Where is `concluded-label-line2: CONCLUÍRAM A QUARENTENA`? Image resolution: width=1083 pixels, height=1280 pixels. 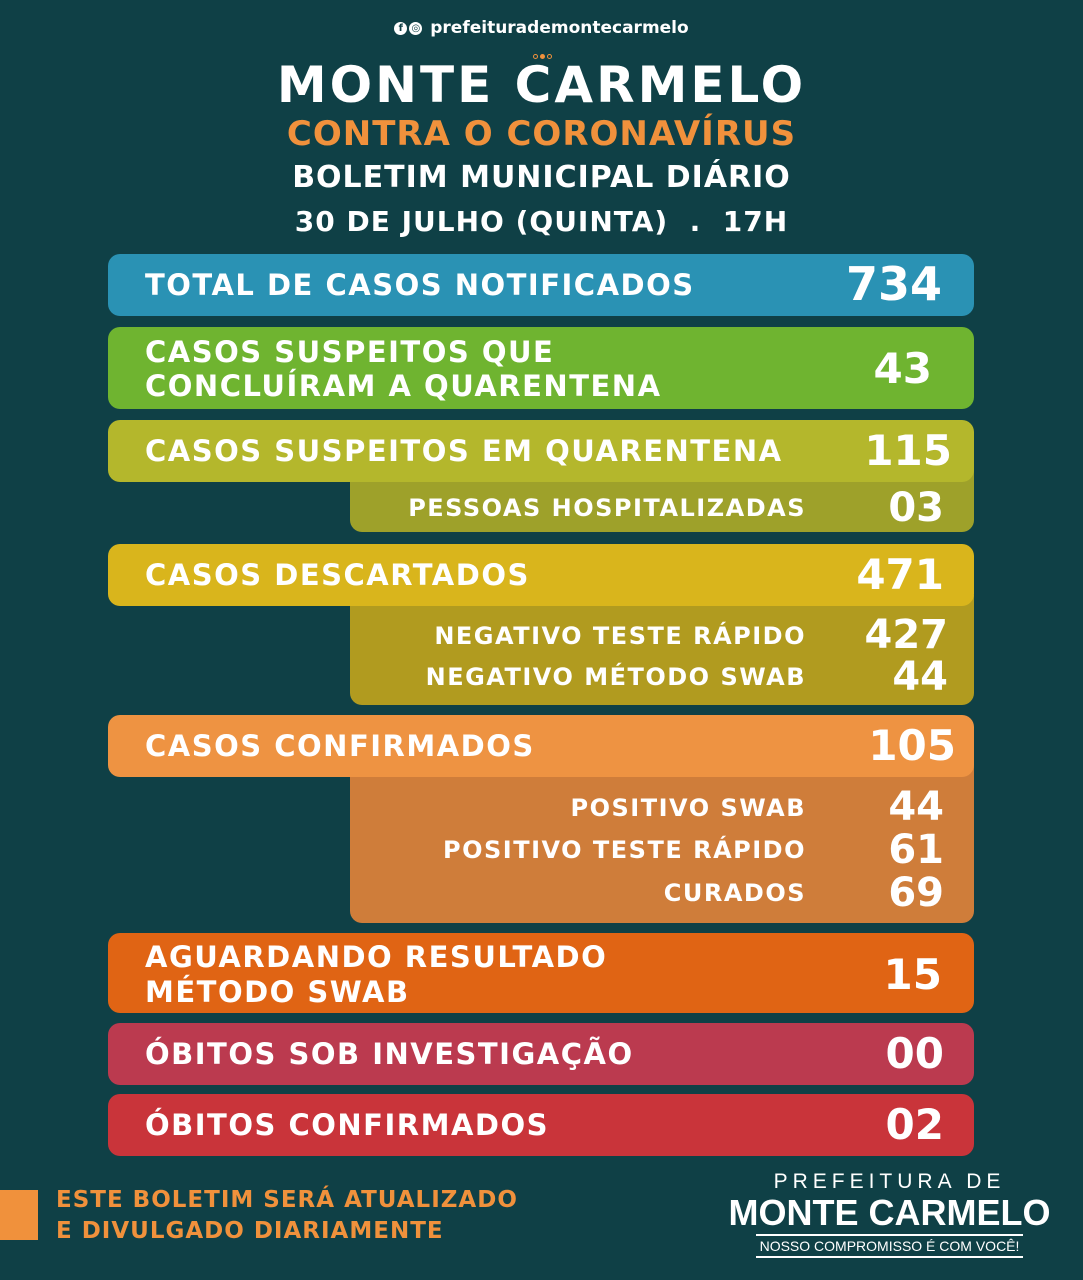 concluded-label-line2: CONCLUÍRAM A QUARENTENA is located at coordinates (403, 386).